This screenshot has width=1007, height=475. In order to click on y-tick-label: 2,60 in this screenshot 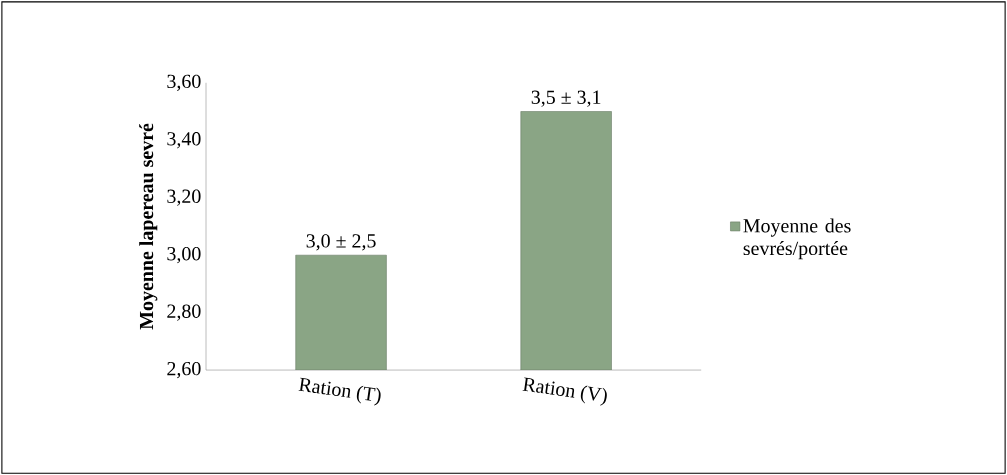, I will do `click(184, 370)`.